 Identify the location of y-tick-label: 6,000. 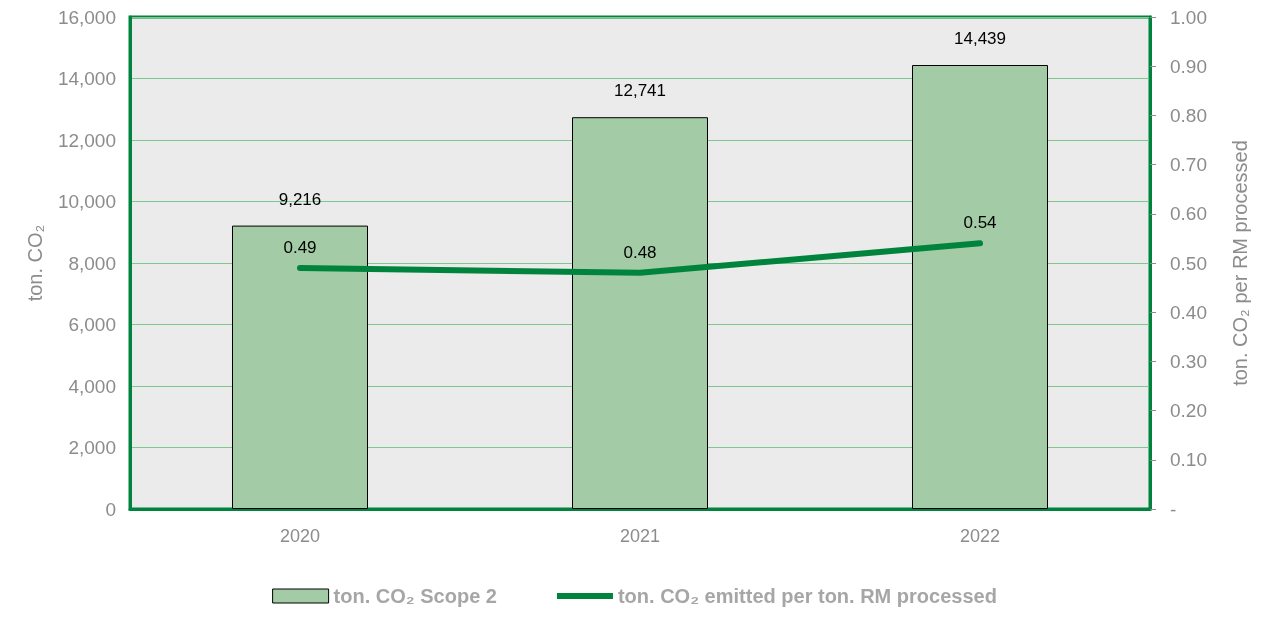
(92, 324).